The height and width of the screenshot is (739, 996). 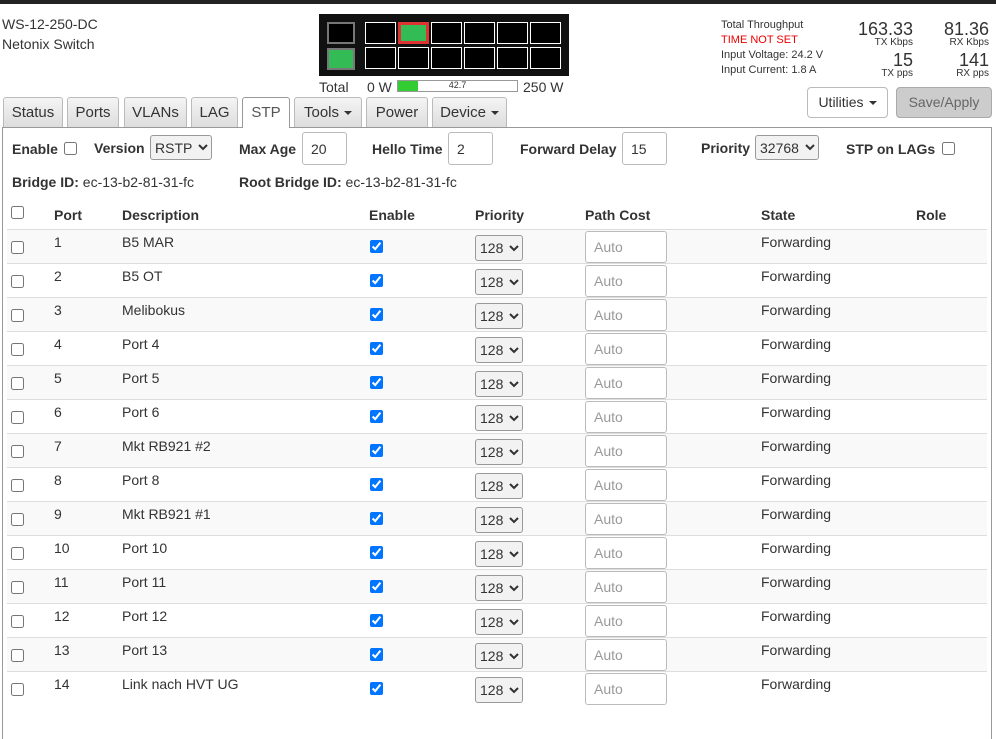 I want to click on lags-checkbox, so click(x=948, y=148).